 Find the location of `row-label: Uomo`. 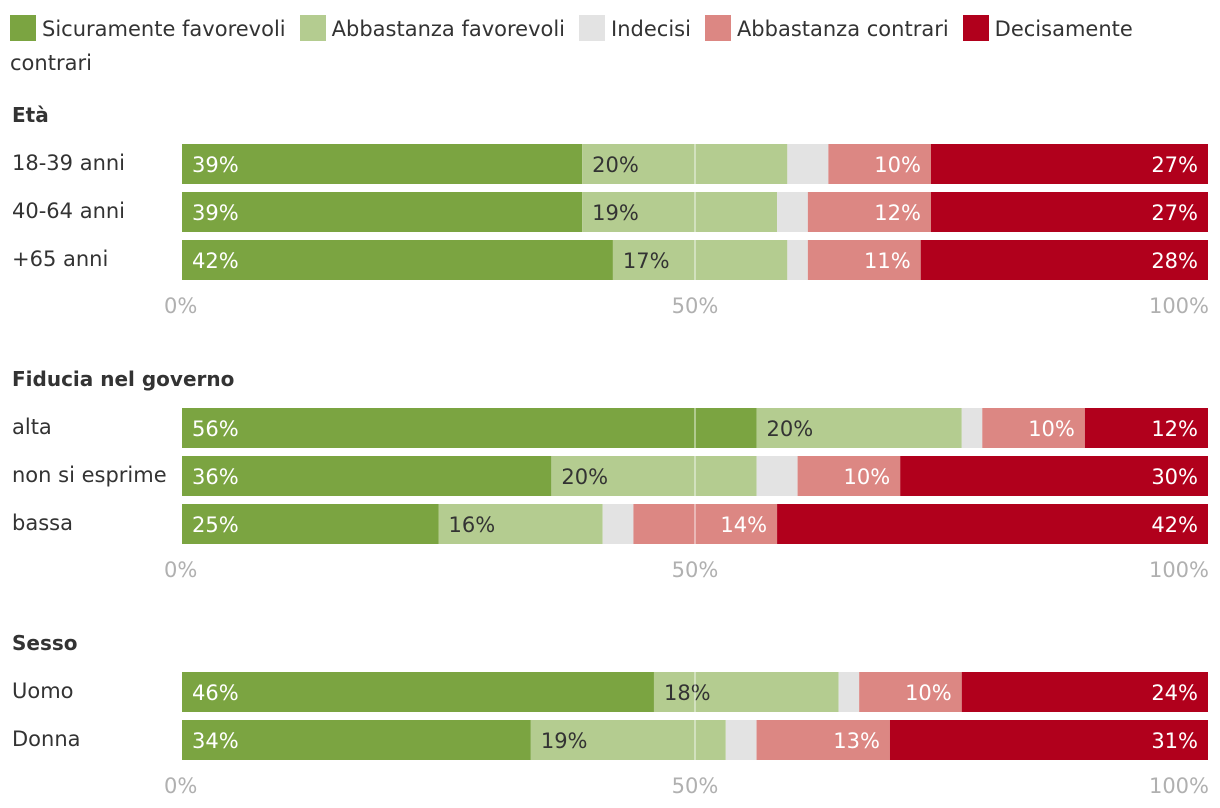

row-label: Uomo is located at coordinates (43, 691).